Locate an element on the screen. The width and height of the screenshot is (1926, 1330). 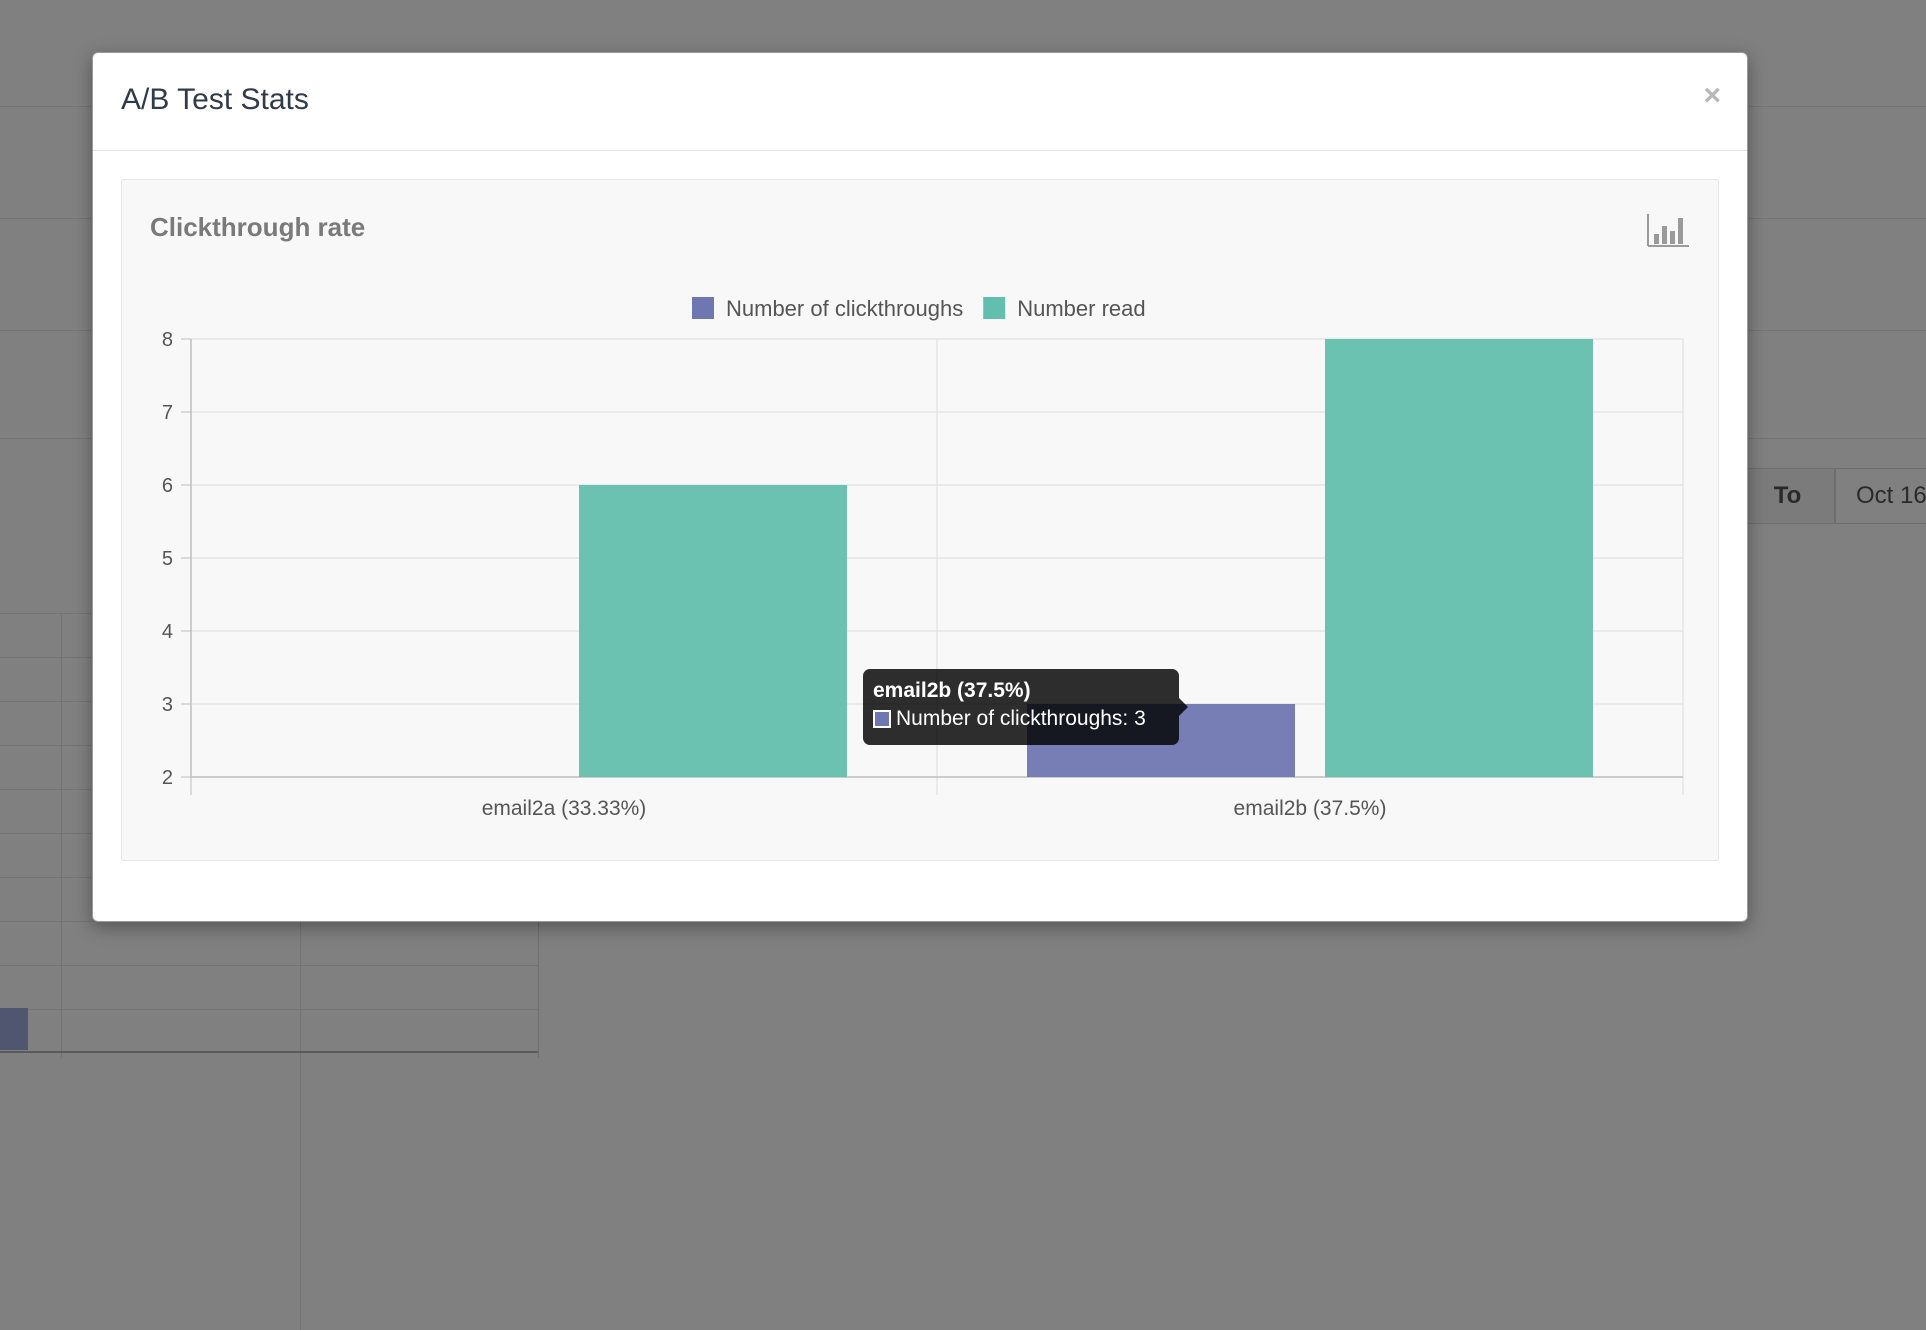
modal-header: A/B Test Stats × is located at coordinates (920, 102).